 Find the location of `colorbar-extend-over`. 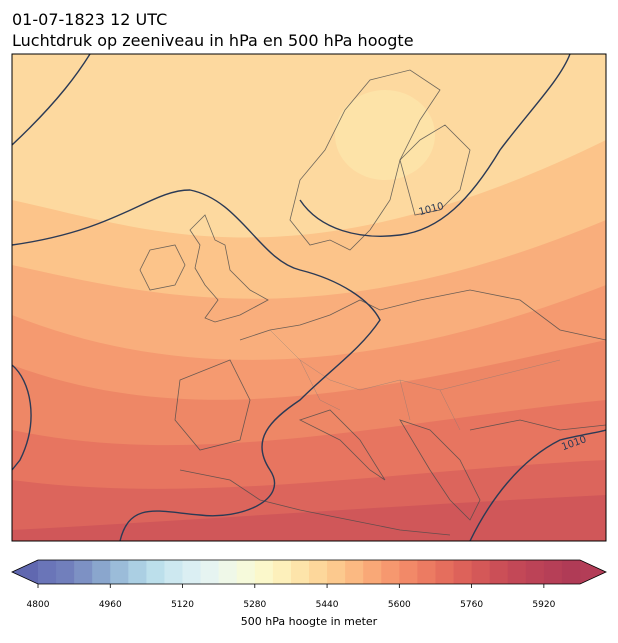

colorbar-extend-over is located at coordinates (593, 572).